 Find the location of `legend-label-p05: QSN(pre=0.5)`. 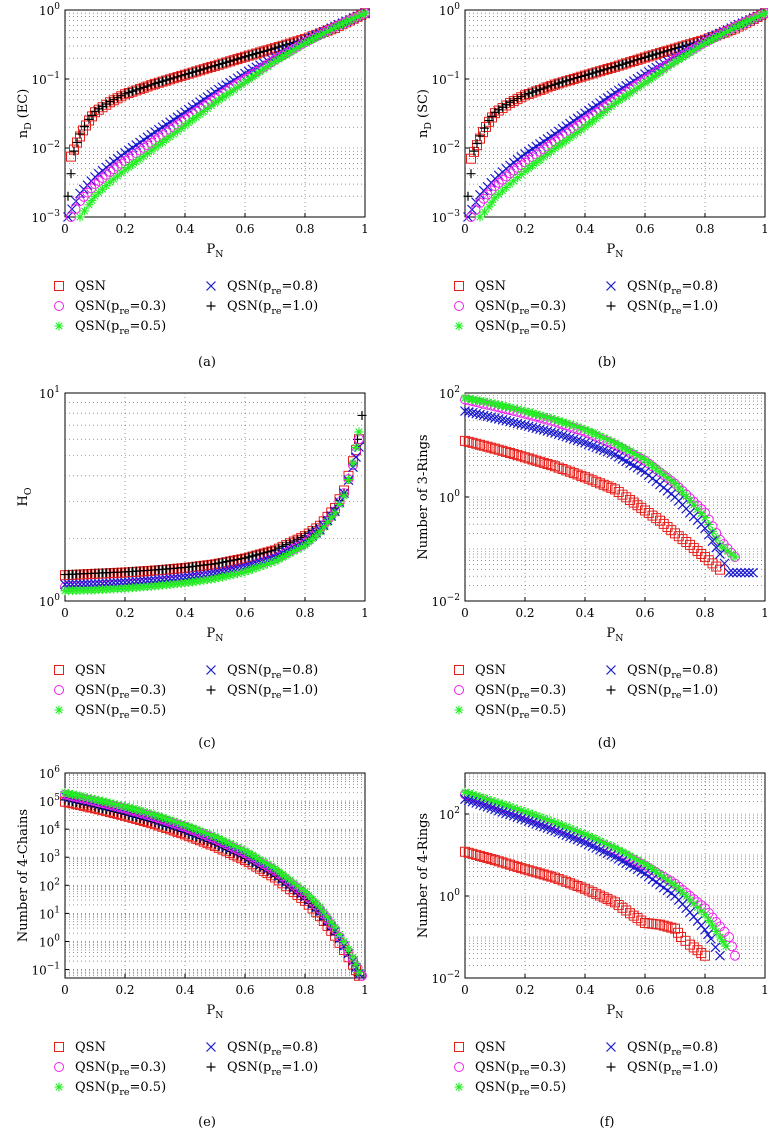

legend-label-p05: QSN(pre=0.5) is located at coordinates (120, 1089).